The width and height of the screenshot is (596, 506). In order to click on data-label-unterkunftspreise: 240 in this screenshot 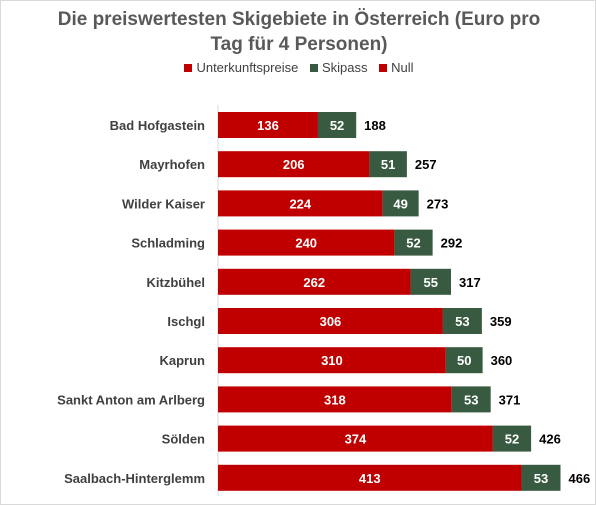, I will do `click(306, 243)`.